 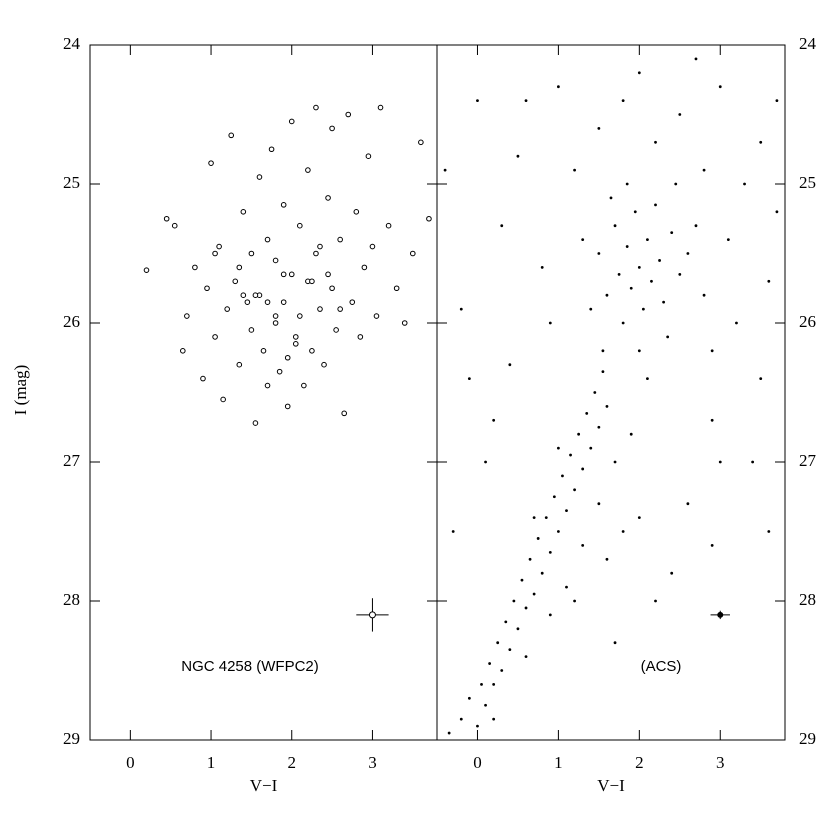 I want to click on y-tick-label: 24, so click(x=72, y=43).